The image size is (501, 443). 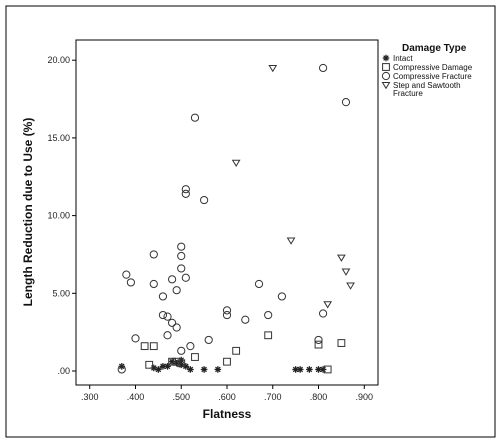 What do you see at coordinates (432, 76) in the screenshot?
I see `legend-label: Compressive Fracture` at bounding box center [432, 76].